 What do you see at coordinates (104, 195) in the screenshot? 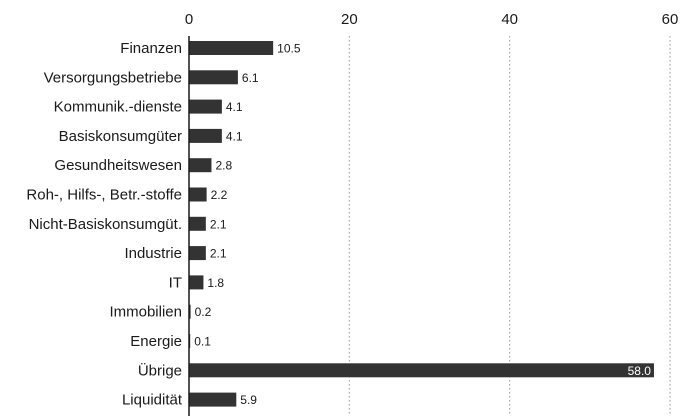
I see `category-label-6: Roh-, Hilfs-, Betr.-stoffe` at bounding box center [104, 195].